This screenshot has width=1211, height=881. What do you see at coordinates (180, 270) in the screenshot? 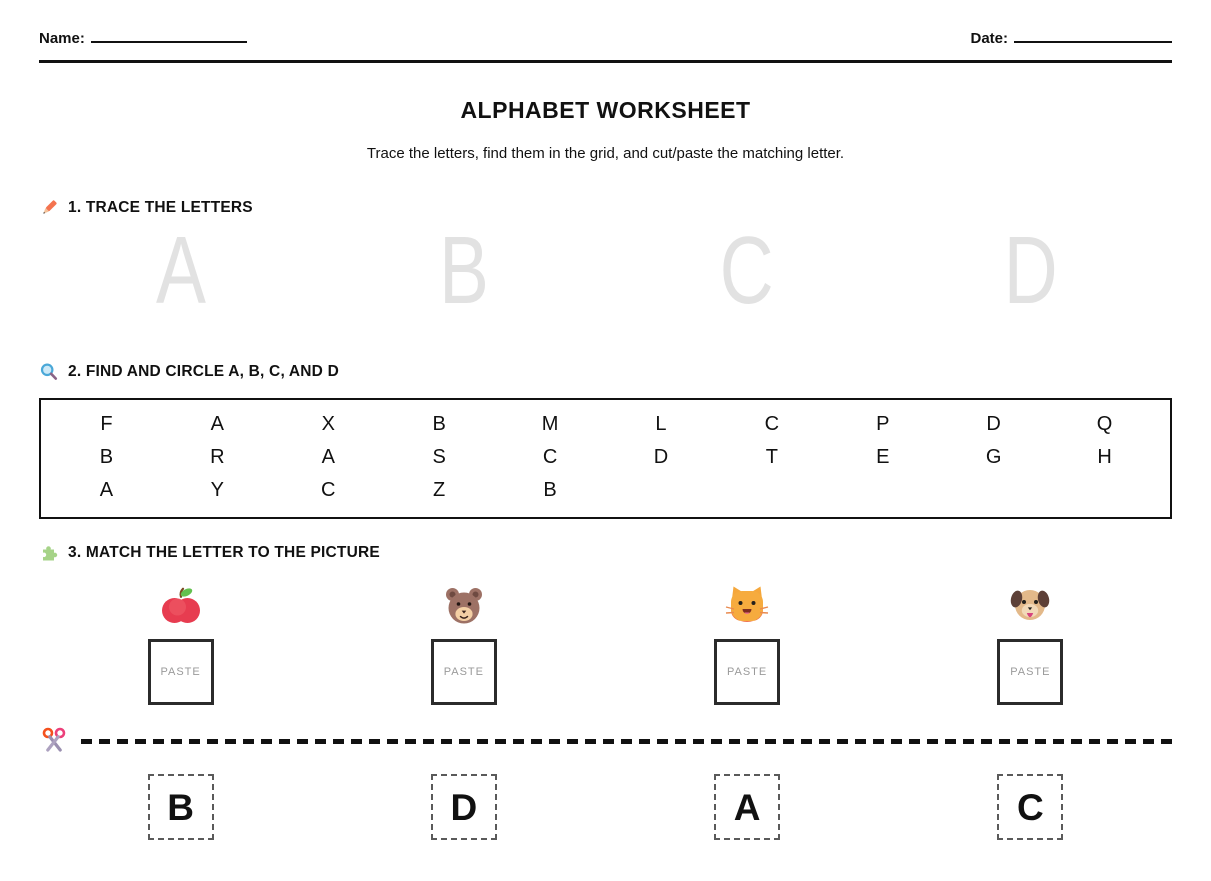
I see `trace-letter: A` at bounding box center [180, 270].